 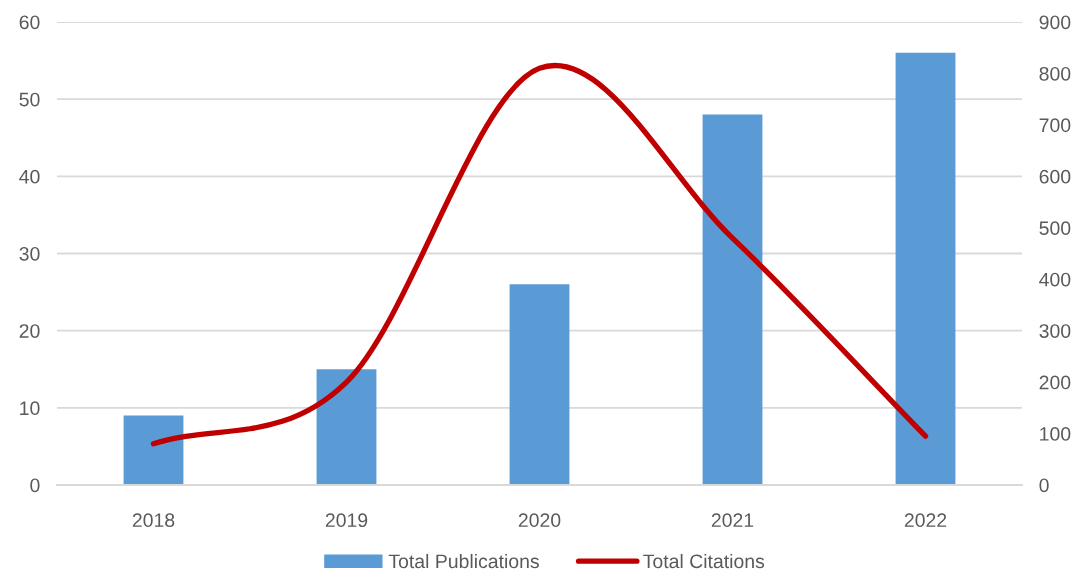 What do you see at coordinates (1055, 331) in the screenshot?
I see `y2-tick-label: 300` at bounding box center [1055, 331].